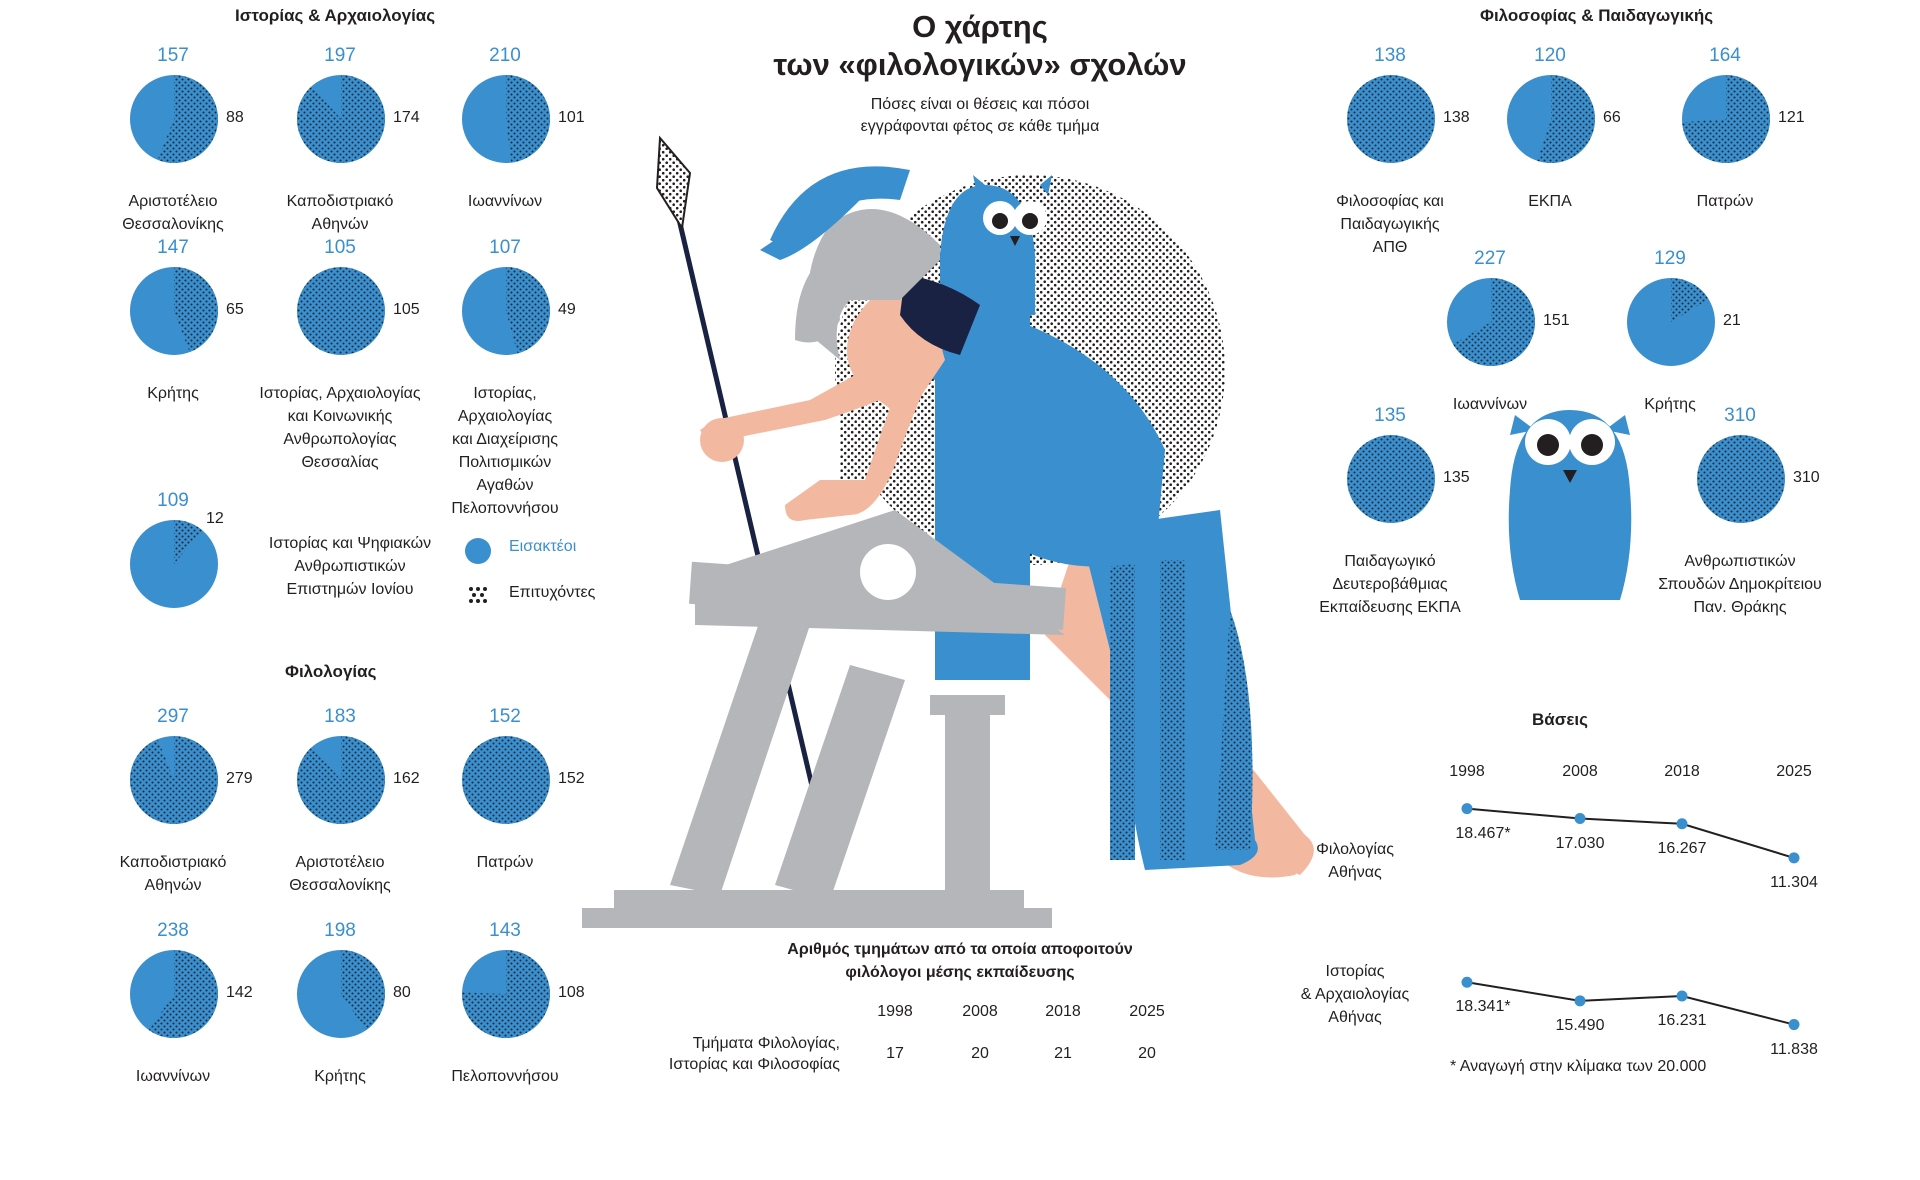 The height and width of the screenshot is (1180, 1920). What do you see at coordinates (1725, 55) in the screenshot?
I see `admitted-value: 164` at bounding box center [1725, 55].